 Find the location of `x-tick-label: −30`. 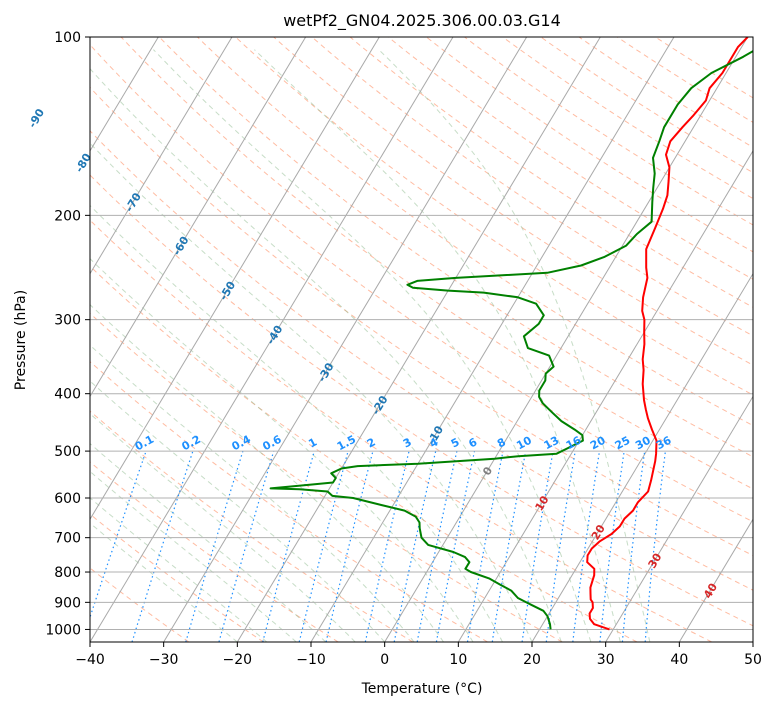

x-tick-label: −30 is located at coordinates (164, 660).